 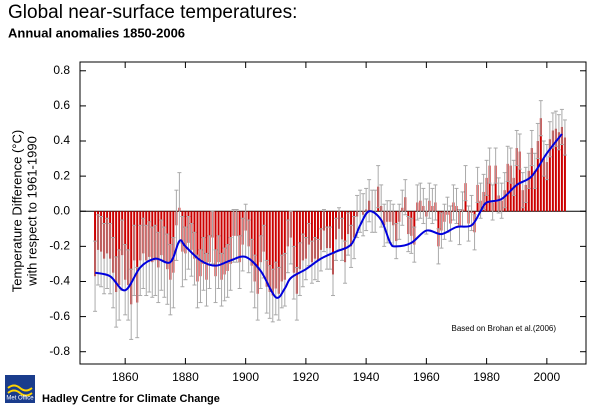 I want to click on x-tick-label: 1860, so click(x=125, y=377).